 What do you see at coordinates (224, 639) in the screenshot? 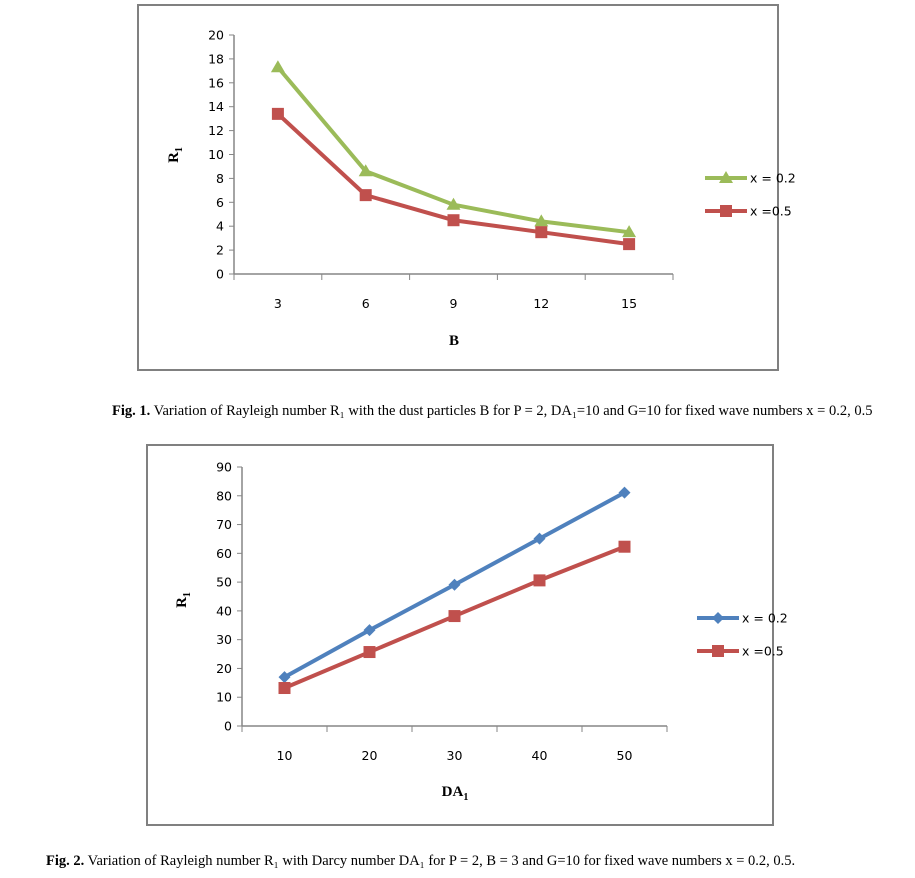
I see `y-tick-label: 30` at bounding box center [224, 639].